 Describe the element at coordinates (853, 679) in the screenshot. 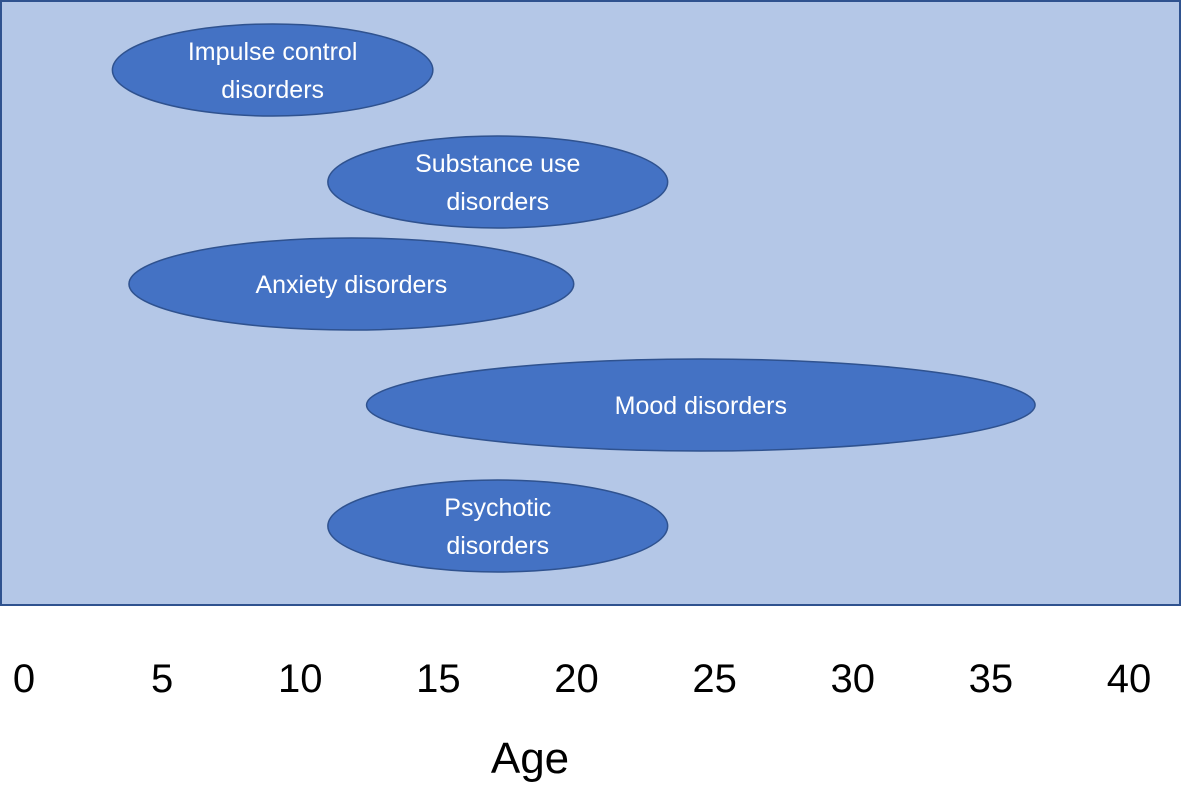

I see `age-tick-label: 30` at that location.